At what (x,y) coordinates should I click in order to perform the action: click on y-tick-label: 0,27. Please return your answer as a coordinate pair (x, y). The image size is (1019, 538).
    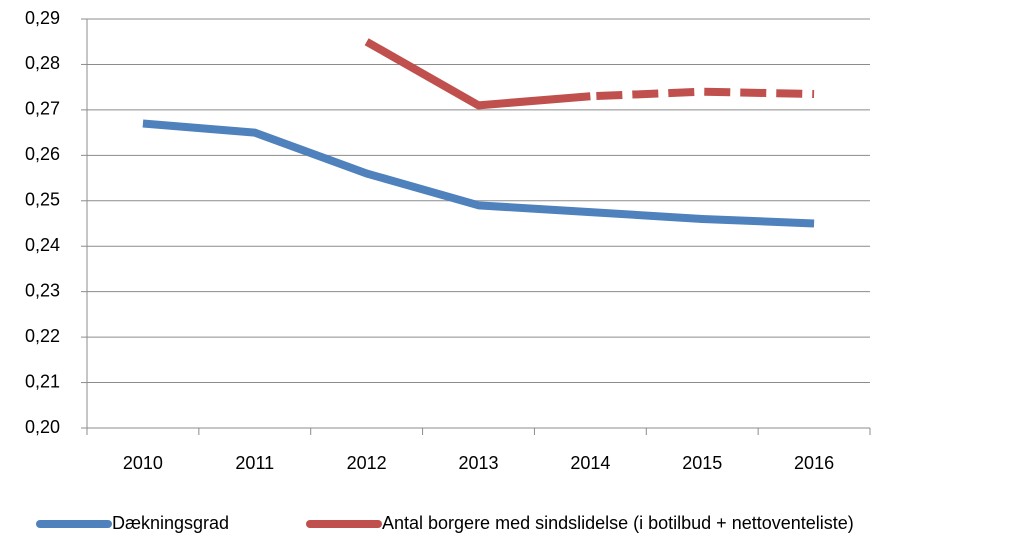
    Looking at the image, I should click on (42, 109).